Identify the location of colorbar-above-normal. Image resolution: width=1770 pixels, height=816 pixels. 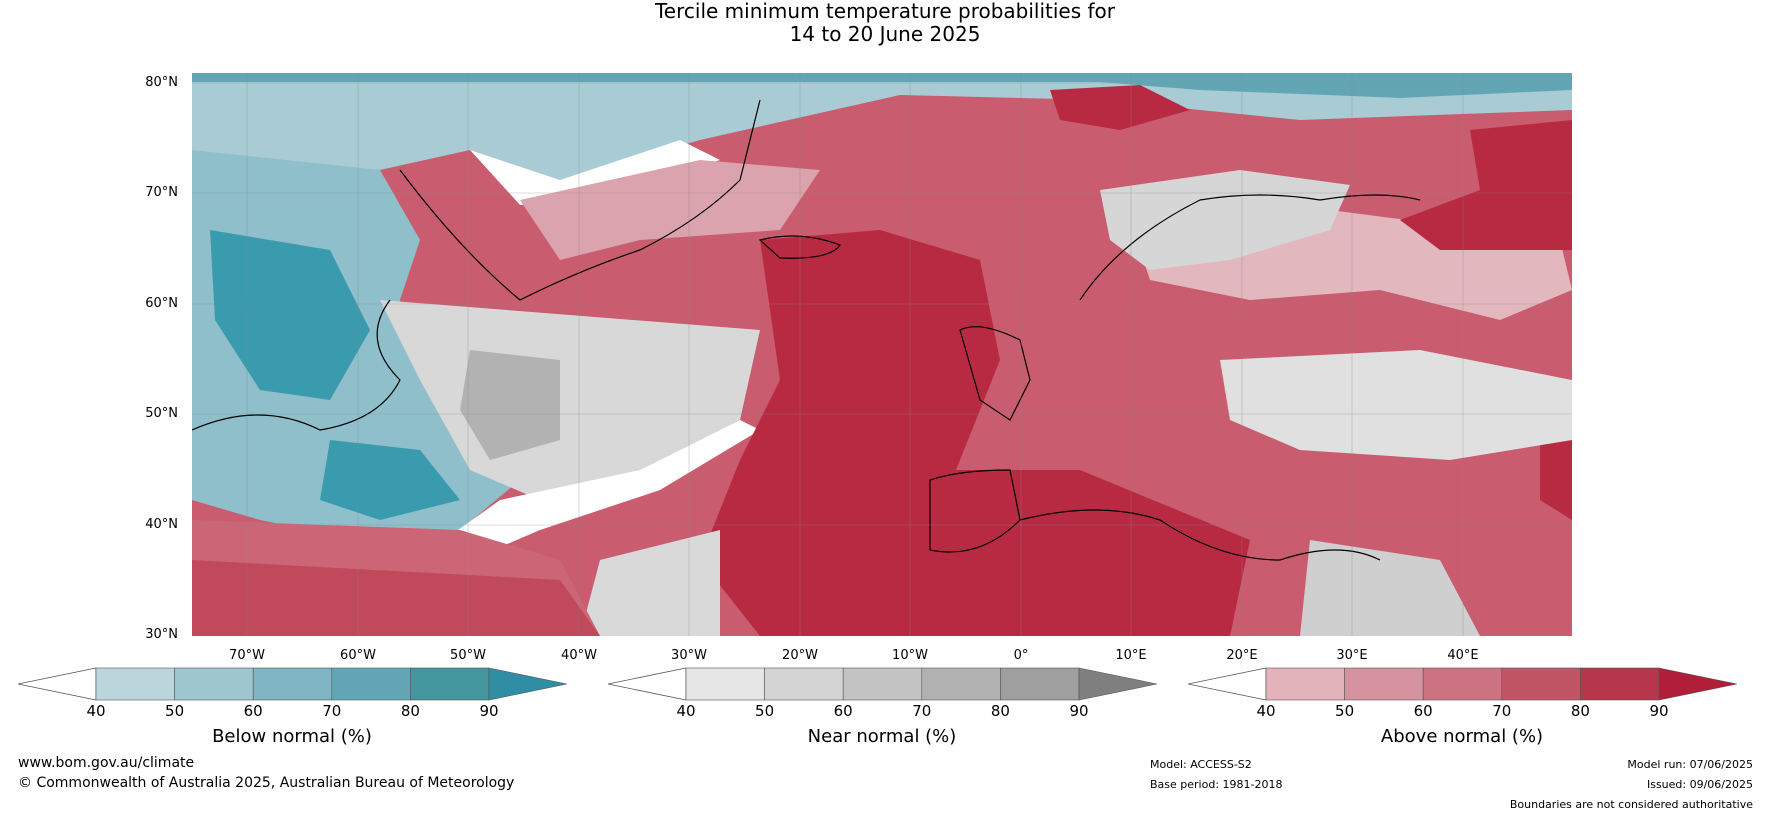
(1463, 684).